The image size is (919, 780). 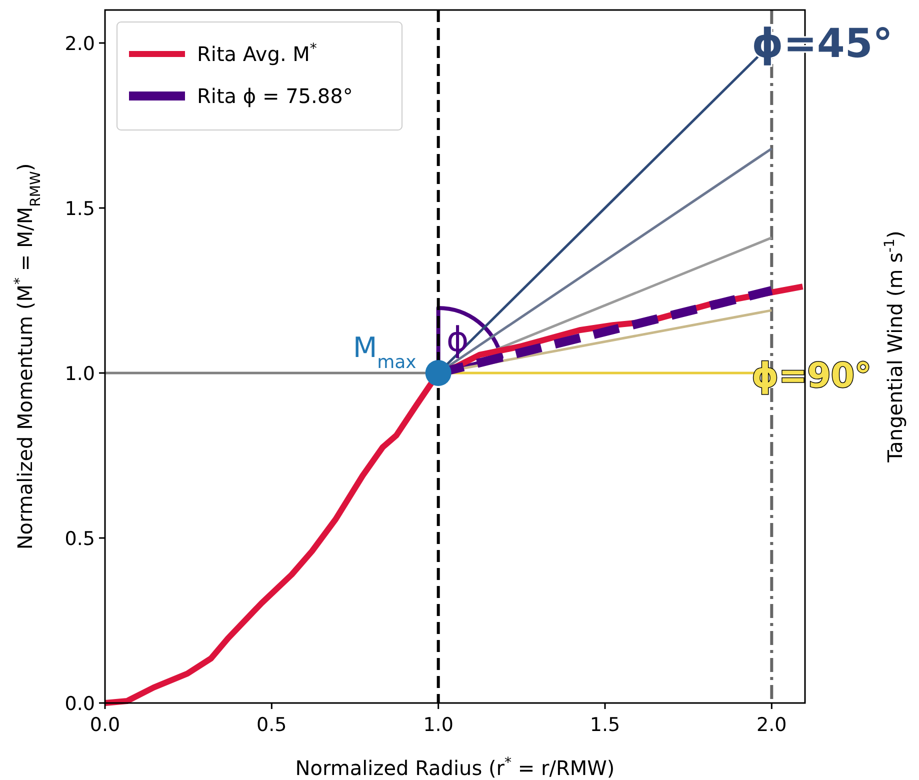 I want to click on annotation: M$_{max}$, so click(x=384, y=351).